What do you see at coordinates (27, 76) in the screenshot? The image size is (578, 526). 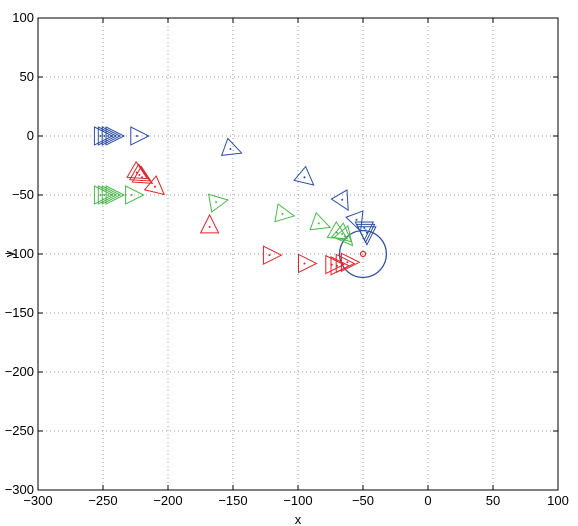 I see `y-tick-label: 50` at bounding box center [27, 76].